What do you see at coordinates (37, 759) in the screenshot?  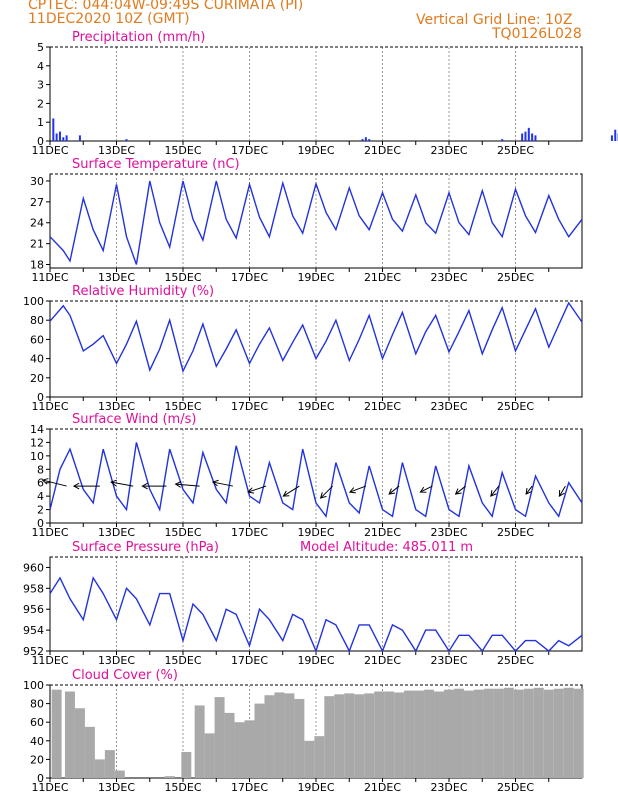 I see `y-tick-label: 20` at bounding box center [37, 759].